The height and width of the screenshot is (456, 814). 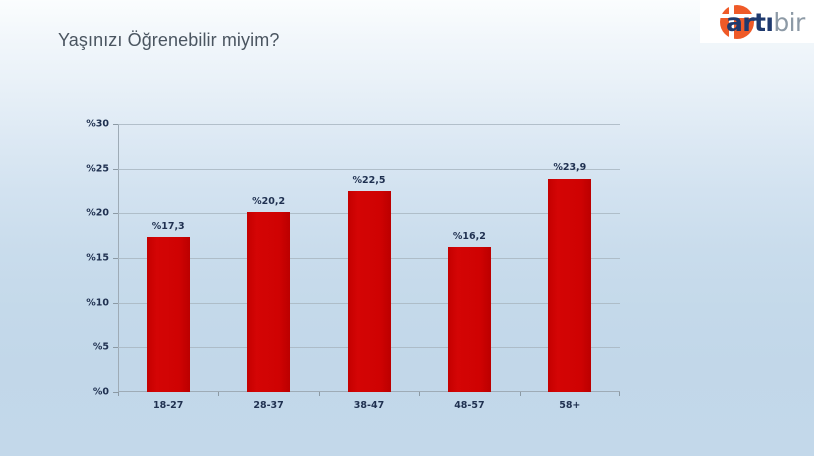 What do you see at coordinates (269, 201) in the screenshot?
I see `bar-value-label: %20,2` at bounding box center [269, 201].